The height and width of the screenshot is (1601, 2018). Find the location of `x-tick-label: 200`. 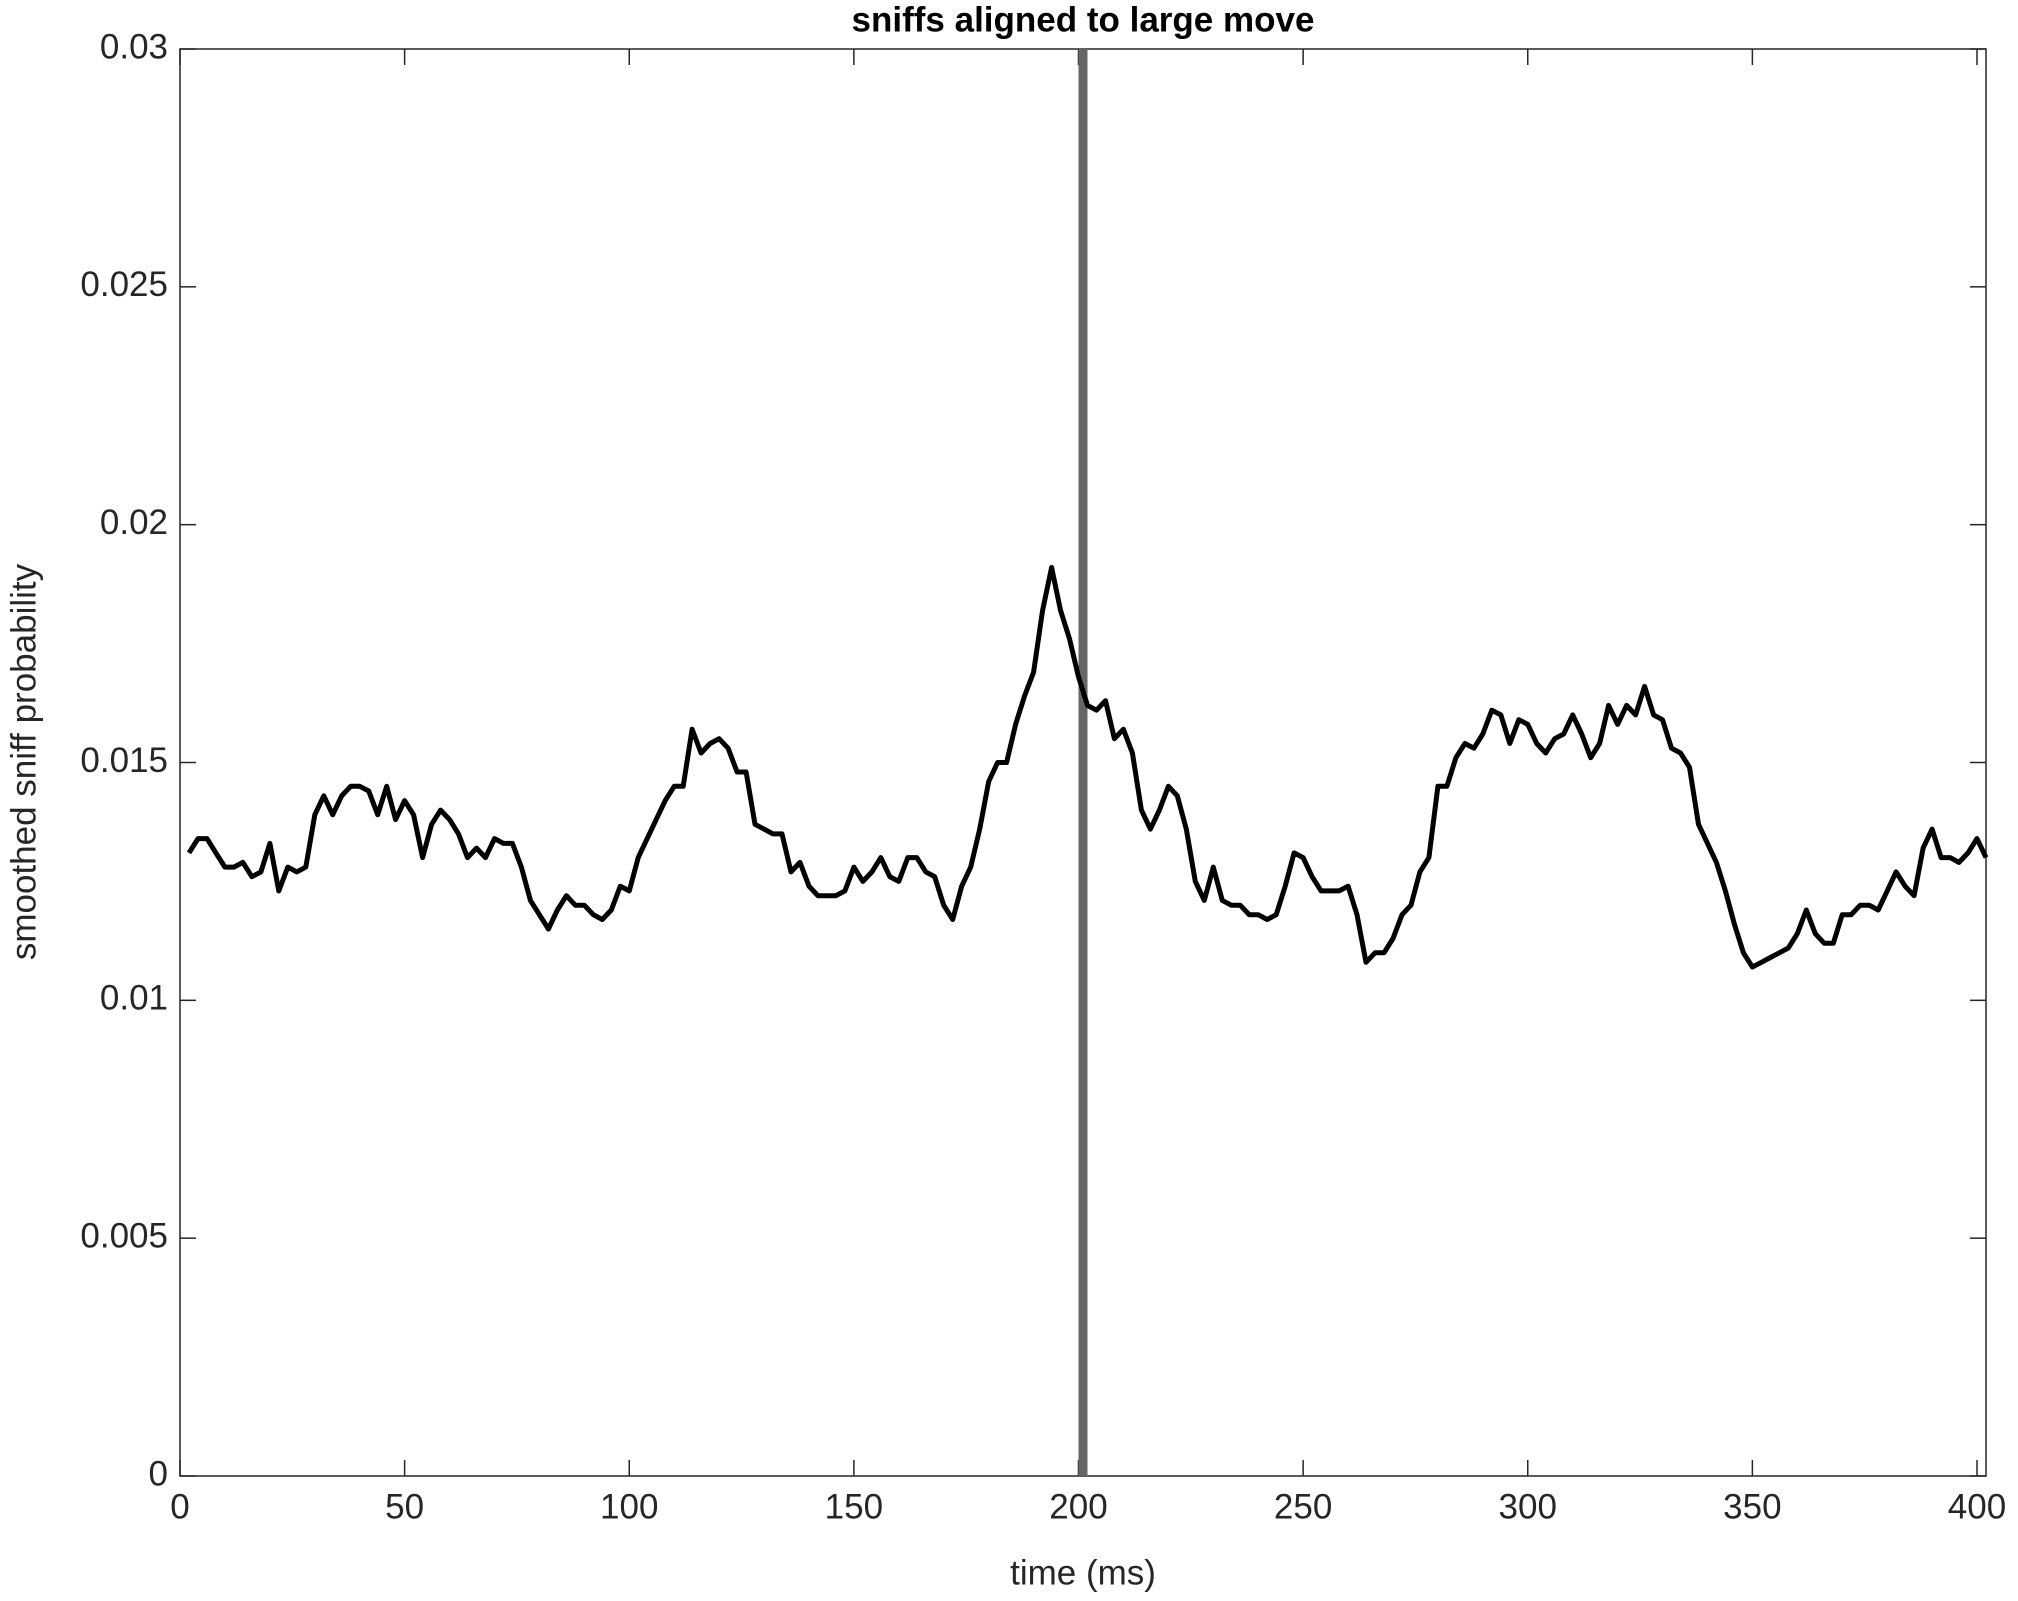

x-tick-label: 200 is located at coordinates (1078, 1506).